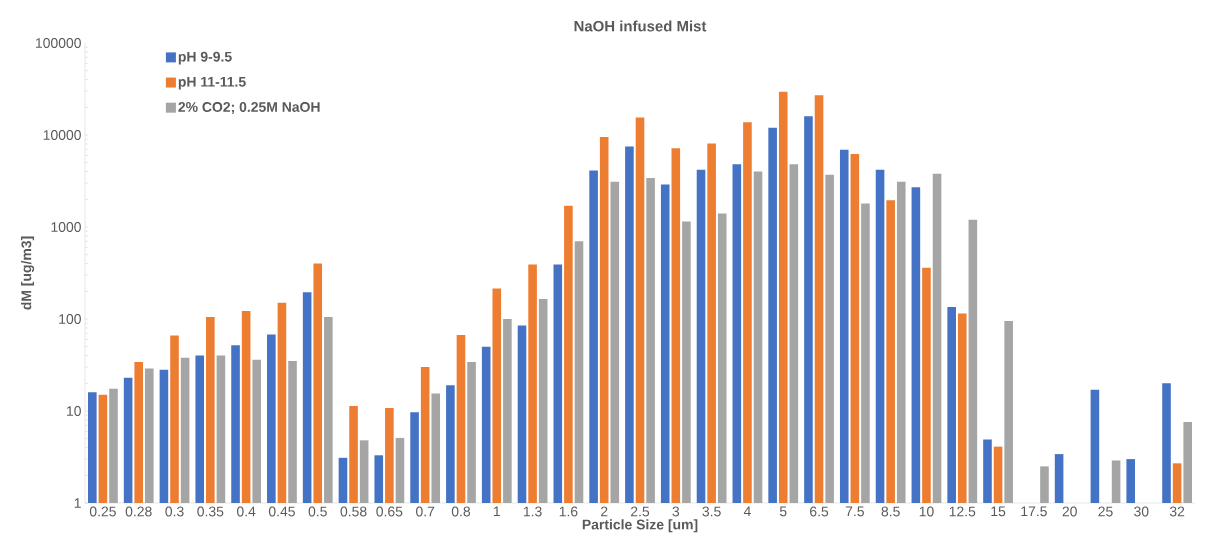  What do you see at coordinates (174, 511) in the screenshot?
I see `x-tick-label: 0.3` at bounding box center [174, 511].